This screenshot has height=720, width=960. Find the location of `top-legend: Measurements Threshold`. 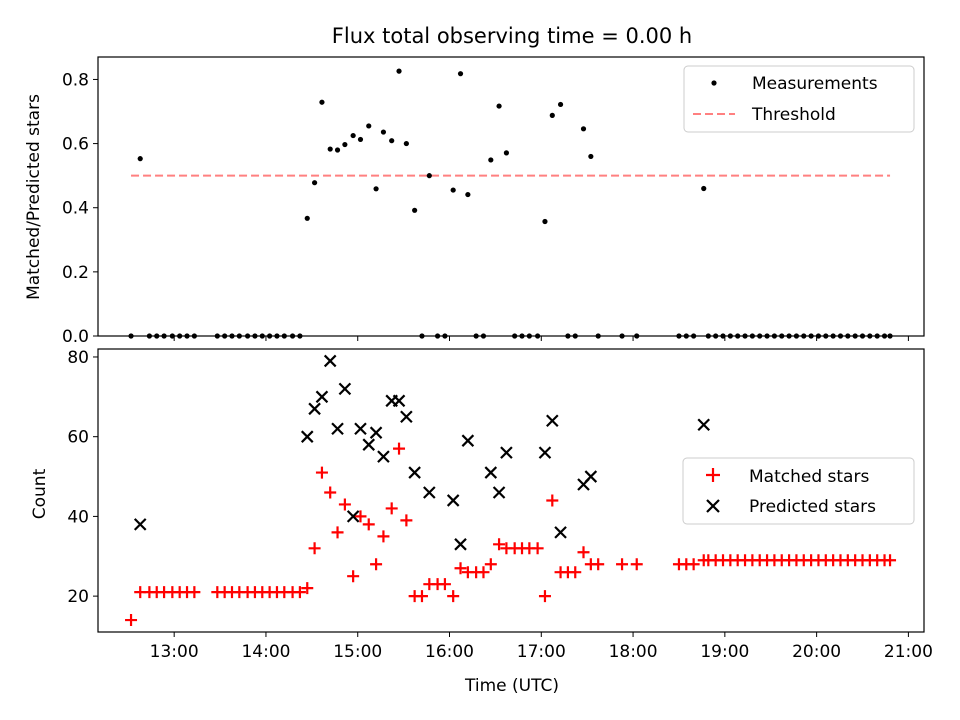

top-legend: Measurements Threshold is located at coordinates (799, 99).